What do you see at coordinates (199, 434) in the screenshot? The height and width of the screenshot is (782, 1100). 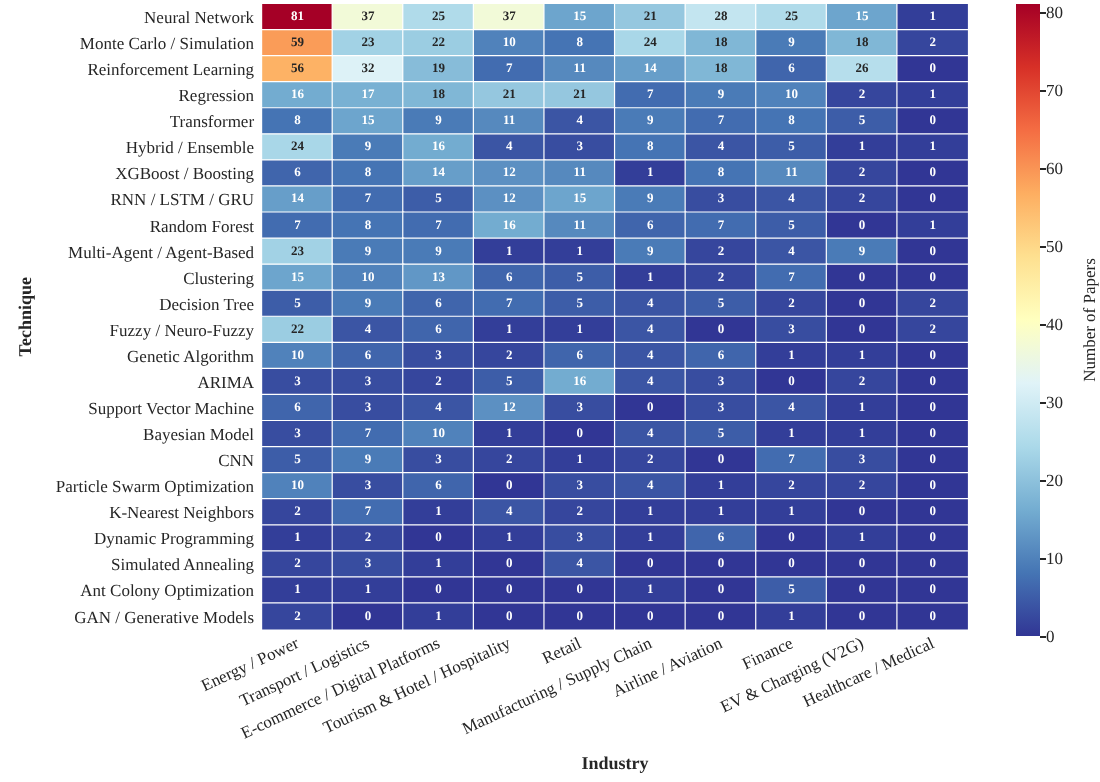 I see `y-tick-label: Bayesian Model` at bounding box center [199, 434].